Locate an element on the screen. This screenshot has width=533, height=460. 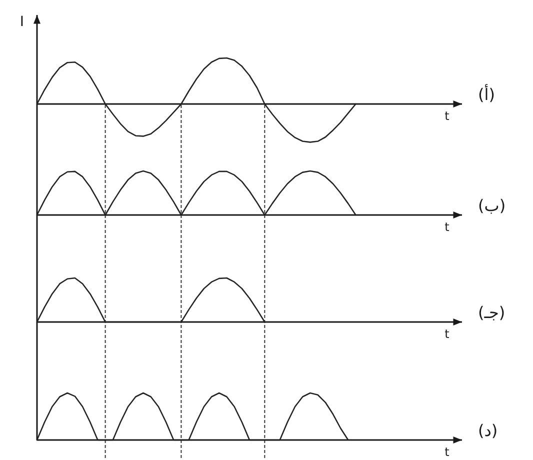
text: (أ) is located at coordinates (486, 94).